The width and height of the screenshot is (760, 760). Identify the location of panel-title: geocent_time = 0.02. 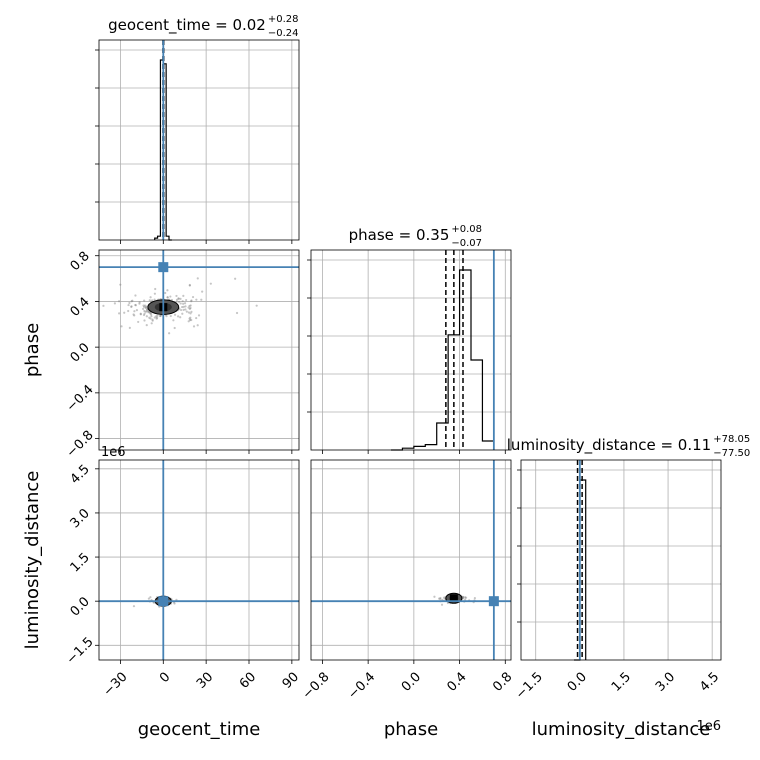
(187, 25).